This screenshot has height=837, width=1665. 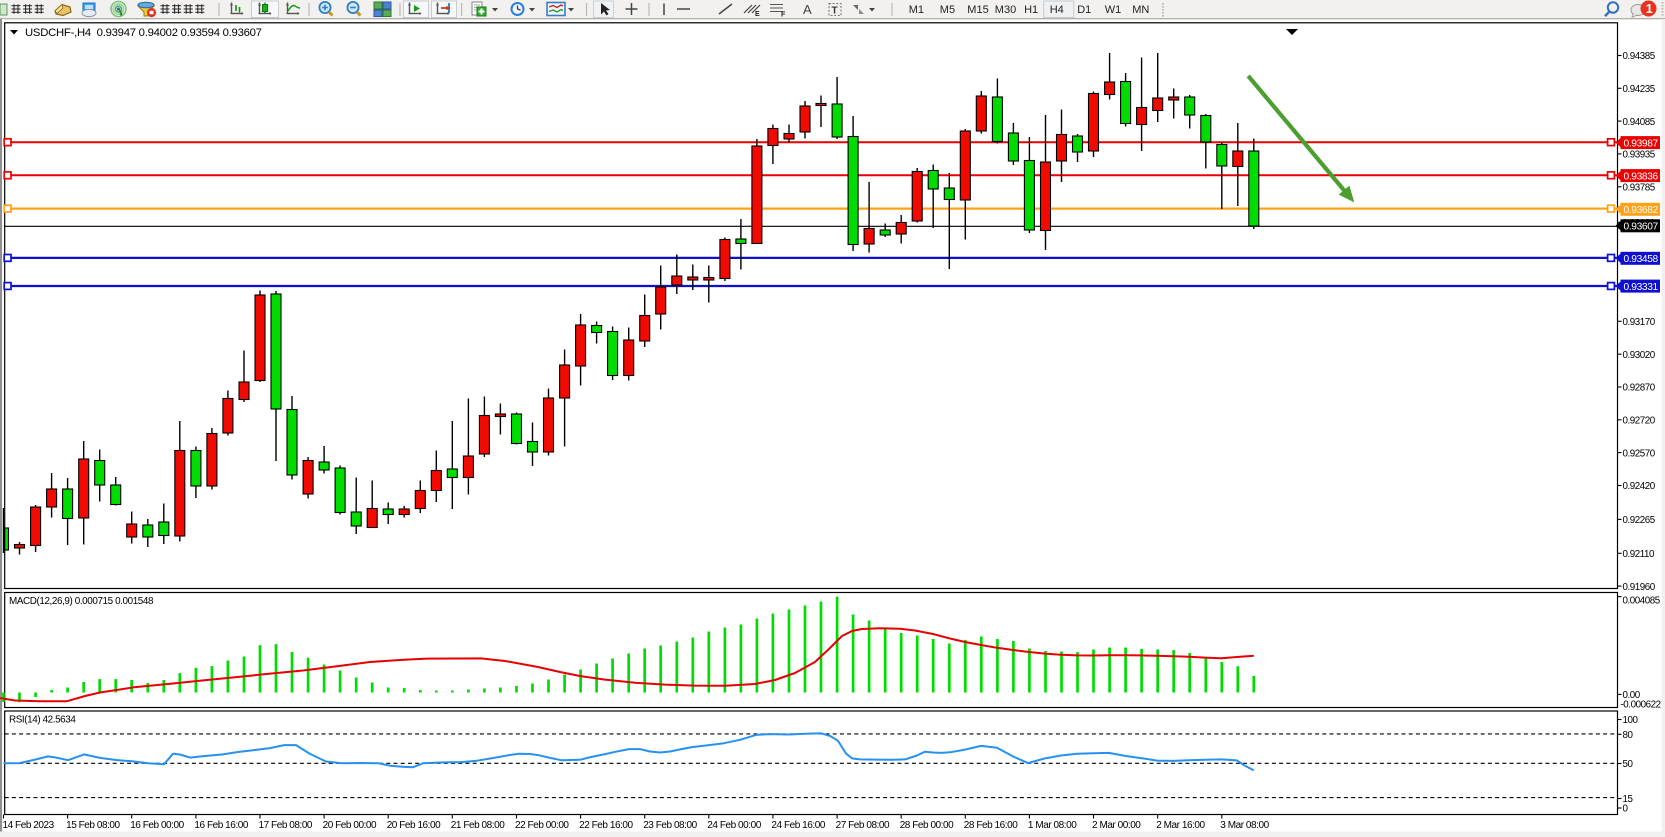 I want to click on svg-text: 0.94085, so click(x=1639, y=122).